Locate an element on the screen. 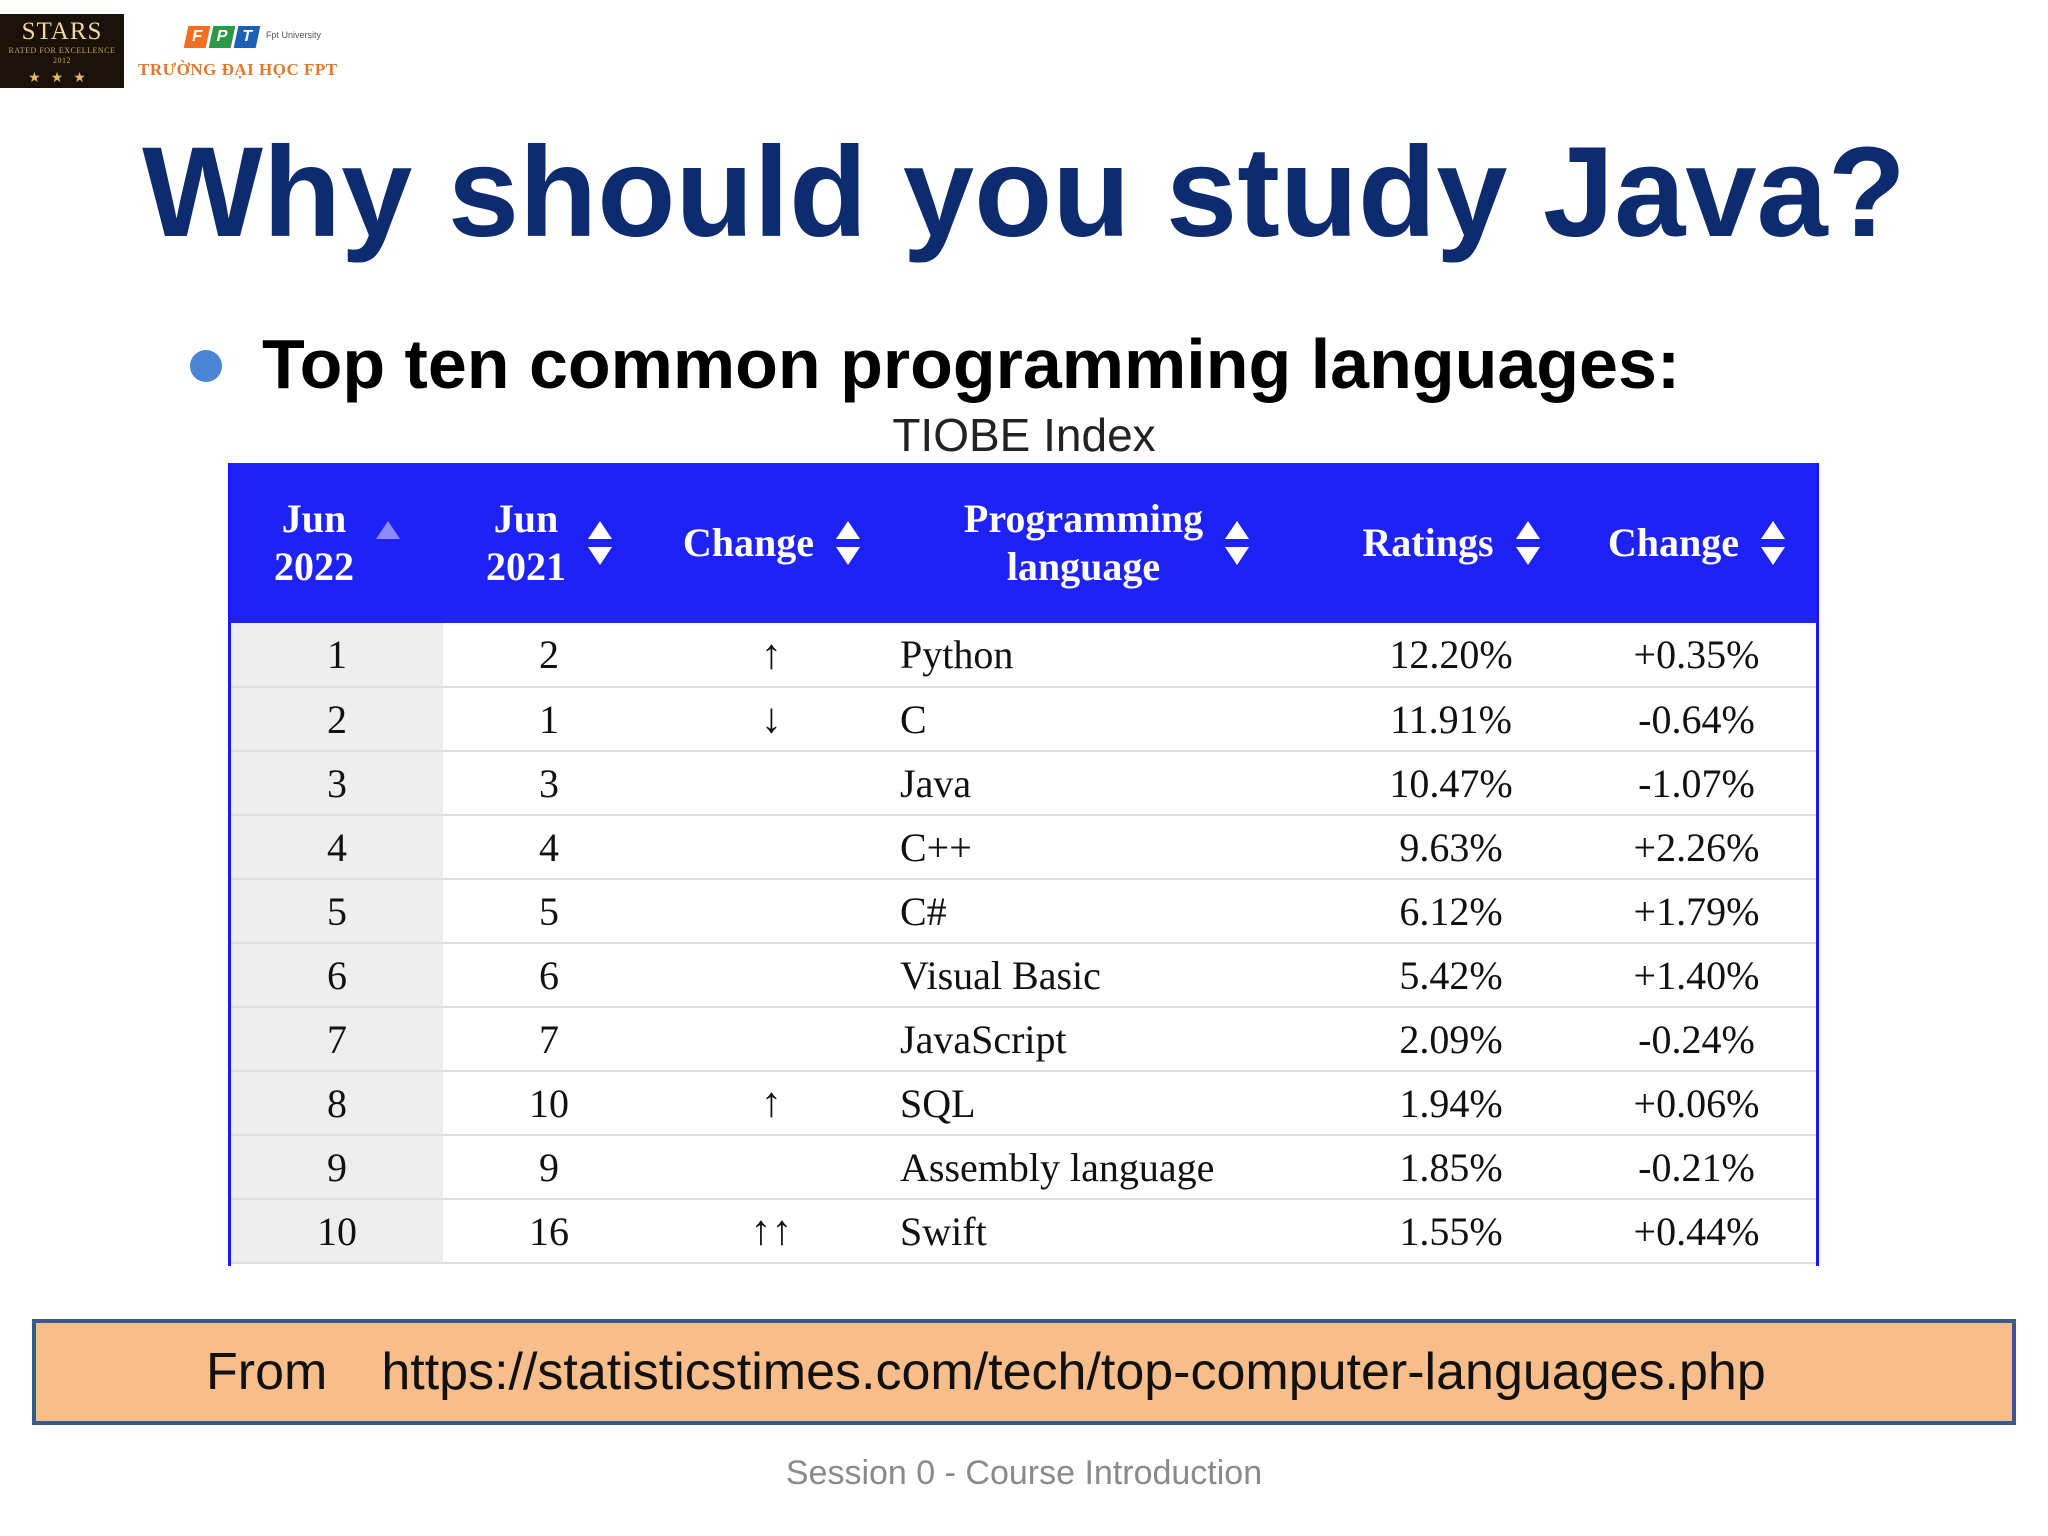 The image size is (2048, 1536). table-row: 1 2 ↑ Python 12.20% +0.35% is located at coordinates (1023, 655).